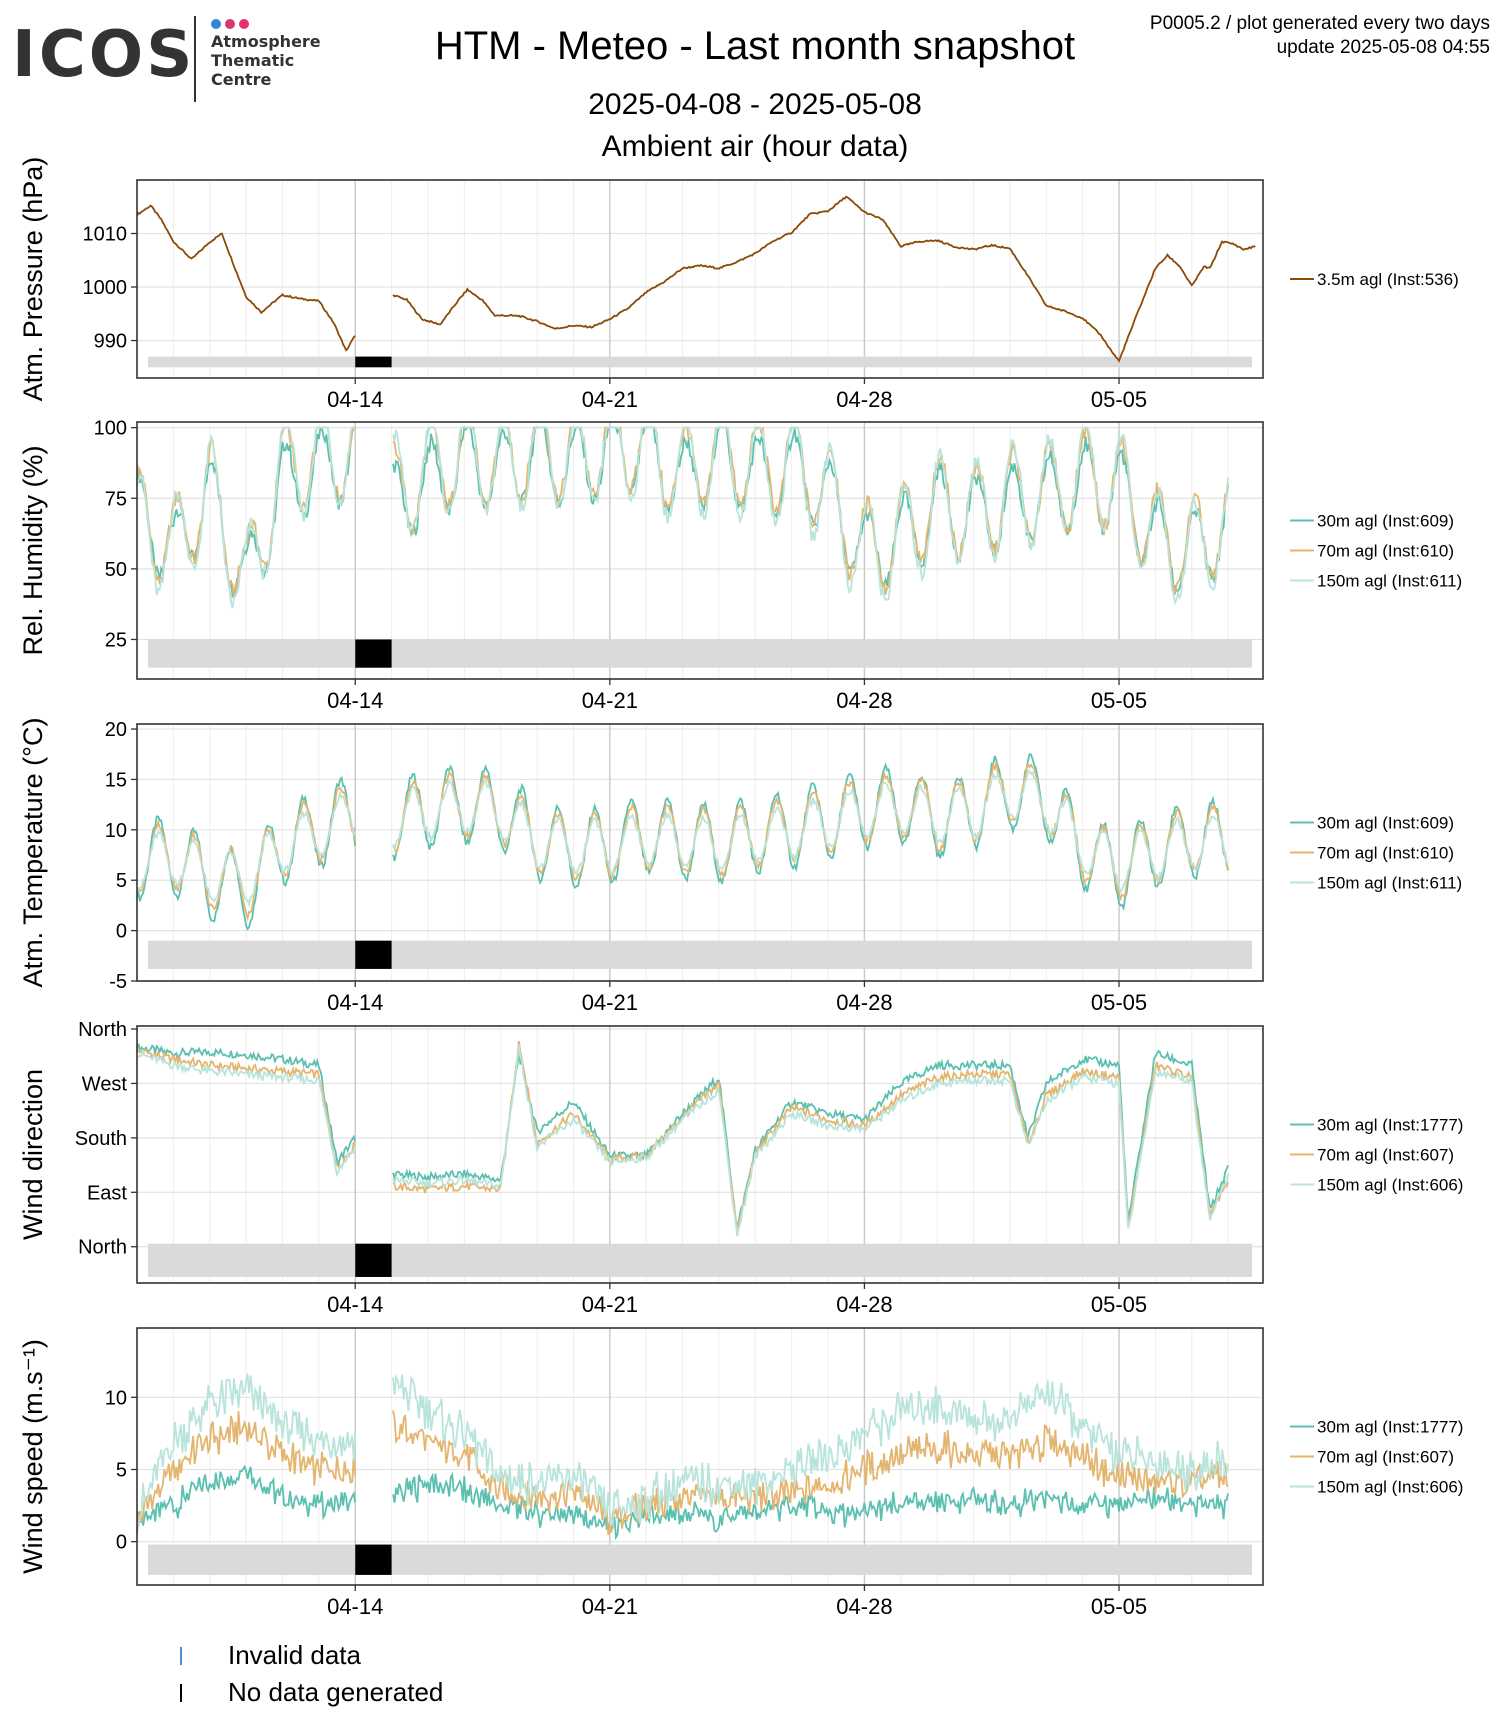 The height and width of the screenshot is (1725, 1500). What do you see at coordinates (1388, 279) in the screenshot?
I see `legend-label: 3.5m agl (Inst:536)` at bounding box center [1388, 279].